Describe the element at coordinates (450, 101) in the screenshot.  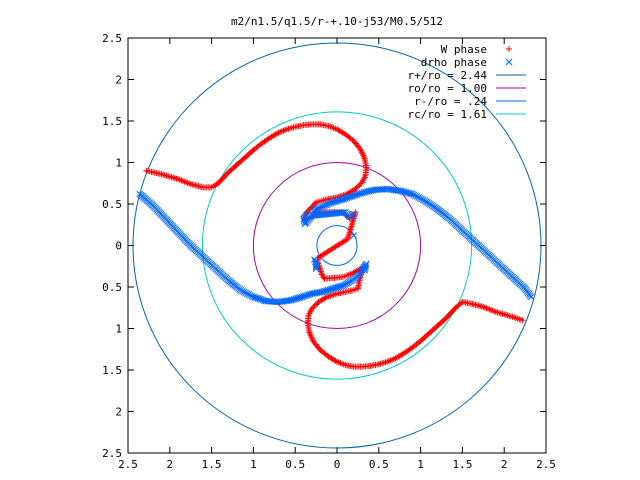
I see `legend-label: r-/ro = .24` at that location.